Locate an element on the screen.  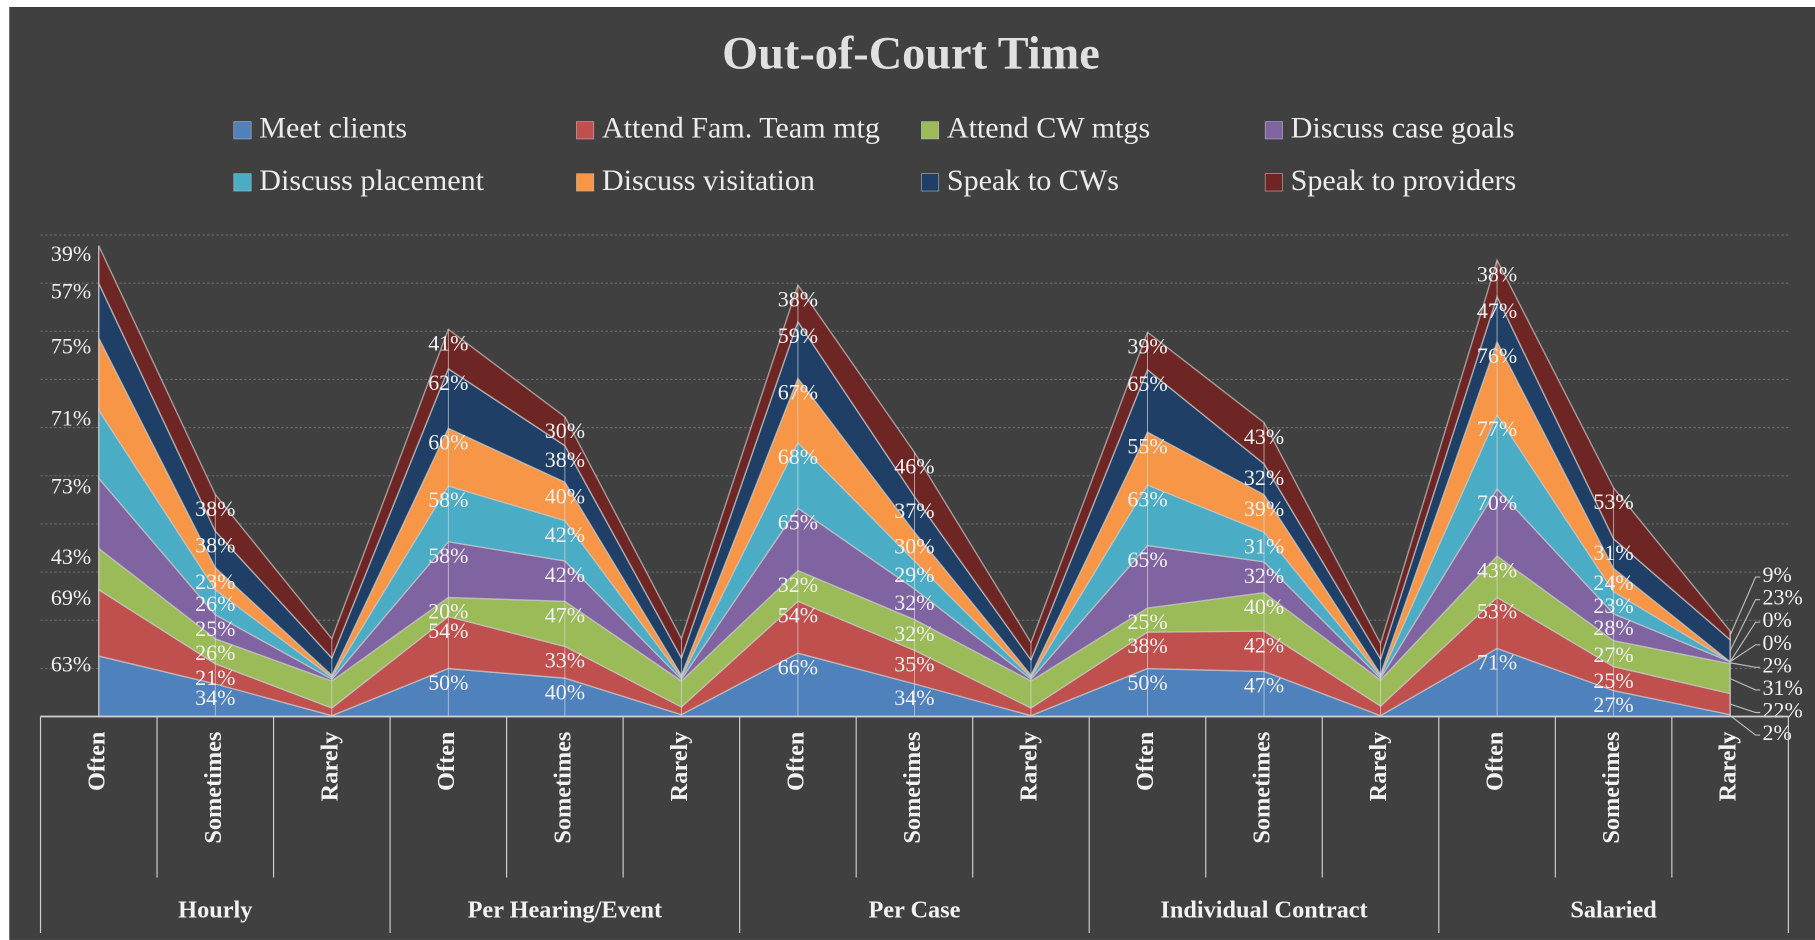
value-label: 28% is located at coordinates (1613, 627).